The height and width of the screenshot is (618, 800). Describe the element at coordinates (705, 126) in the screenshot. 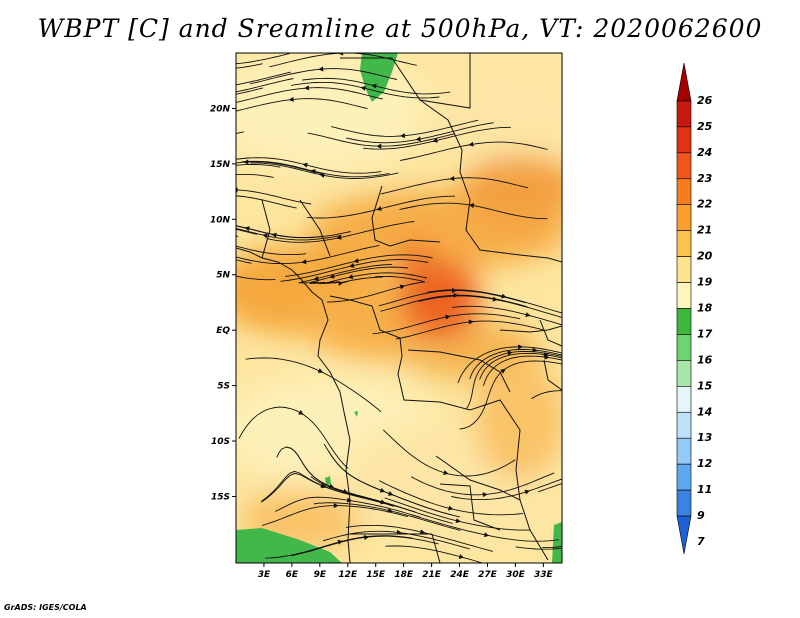

I see `colorbar-label: 25` at that location.